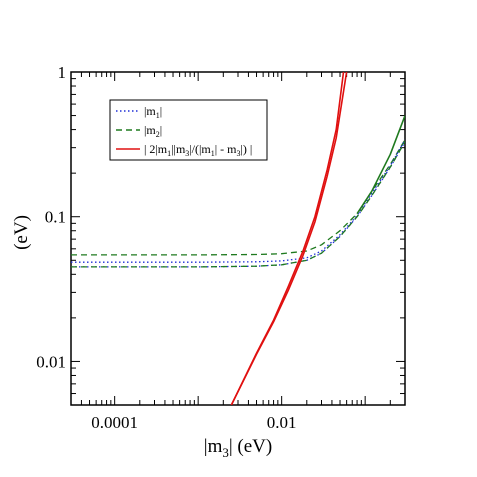 The width and height of the screenshot is (477, 477). Describe the element at coordinates (55, 217) in the screenshot. I see `y-tick-label: 0.1` at that location.